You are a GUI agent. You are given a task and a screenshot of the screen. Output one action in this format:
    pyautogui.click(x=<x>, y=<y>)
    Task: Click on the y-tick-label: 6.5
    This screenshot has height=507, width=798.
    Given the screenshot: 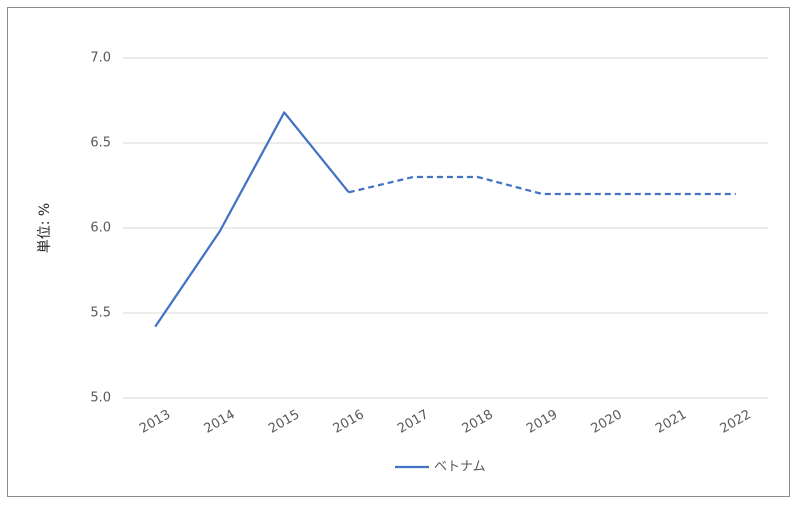 What is the action you would take?
    pyautogui.click(x=100, y=143)
    